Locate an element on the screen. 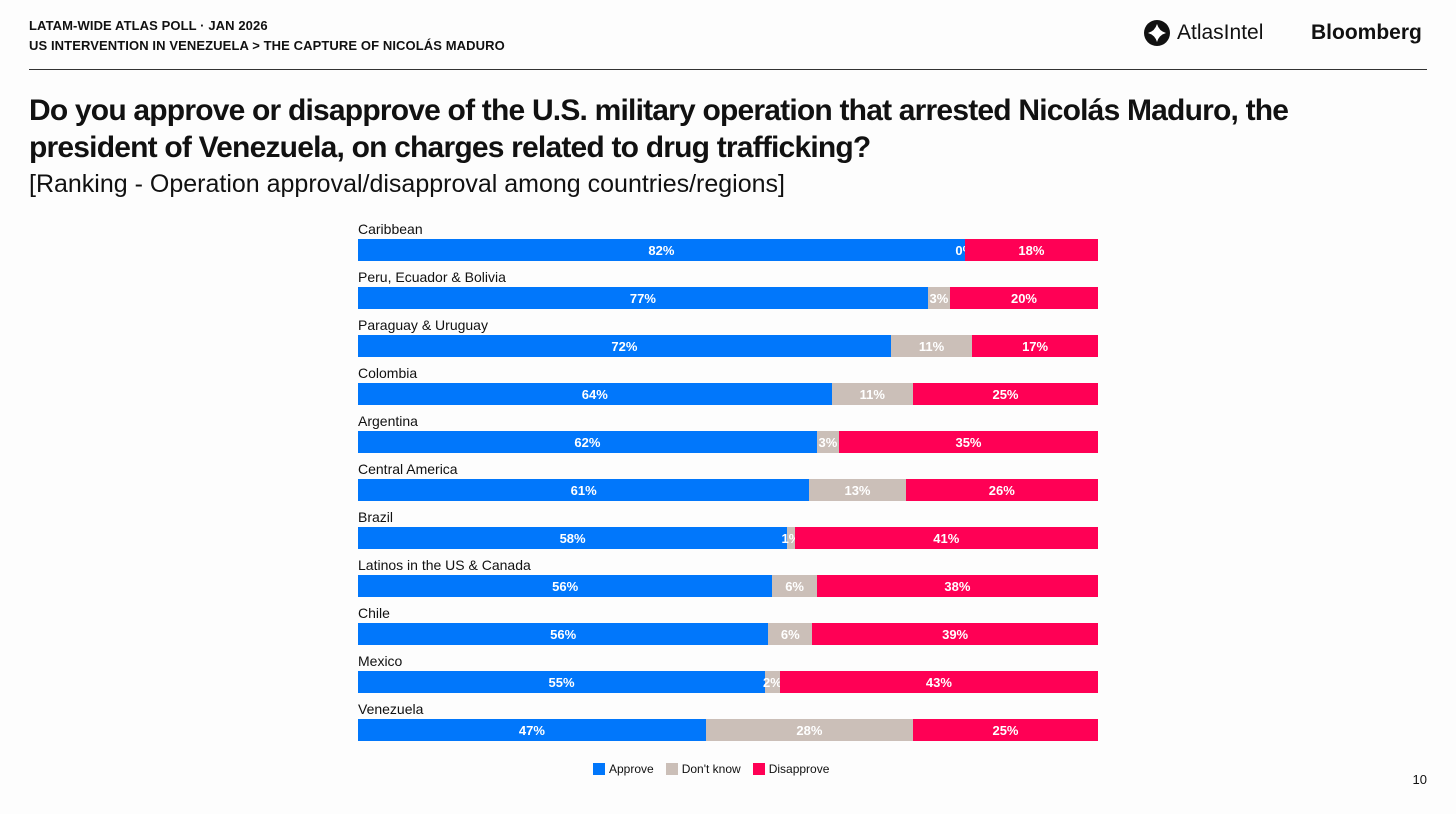  bar-segment-approve: 64% is located at coordinates (595, 394).